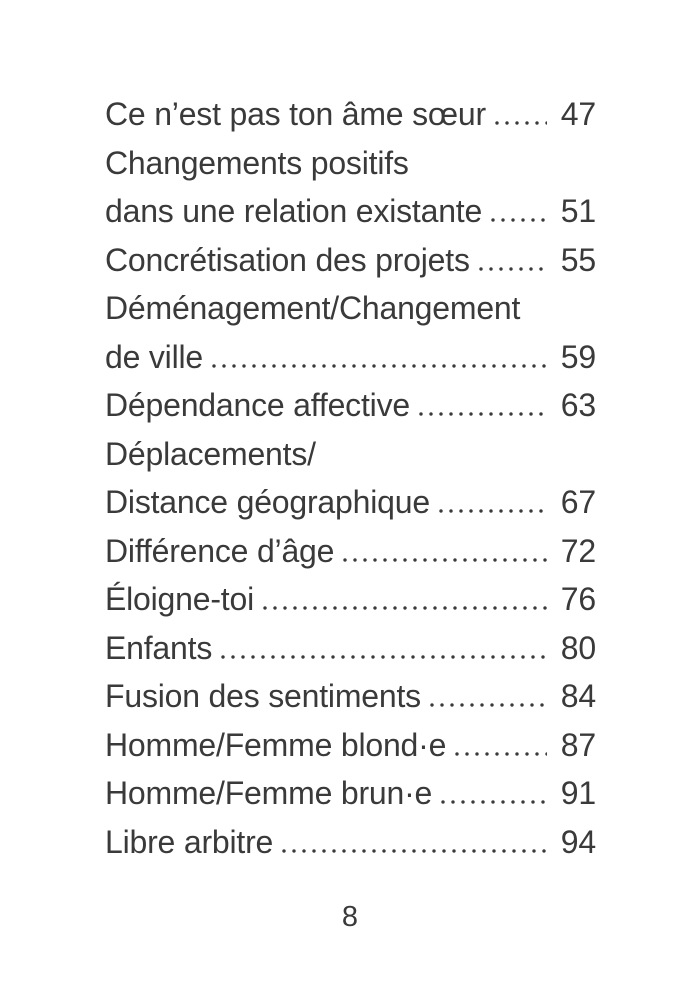 The image size is (700, 989). What do you see at coordinates (180, 599) in the screenshot?
I see `toc-entry-title: Éloigne-toi` at bounding box center [180, 599].